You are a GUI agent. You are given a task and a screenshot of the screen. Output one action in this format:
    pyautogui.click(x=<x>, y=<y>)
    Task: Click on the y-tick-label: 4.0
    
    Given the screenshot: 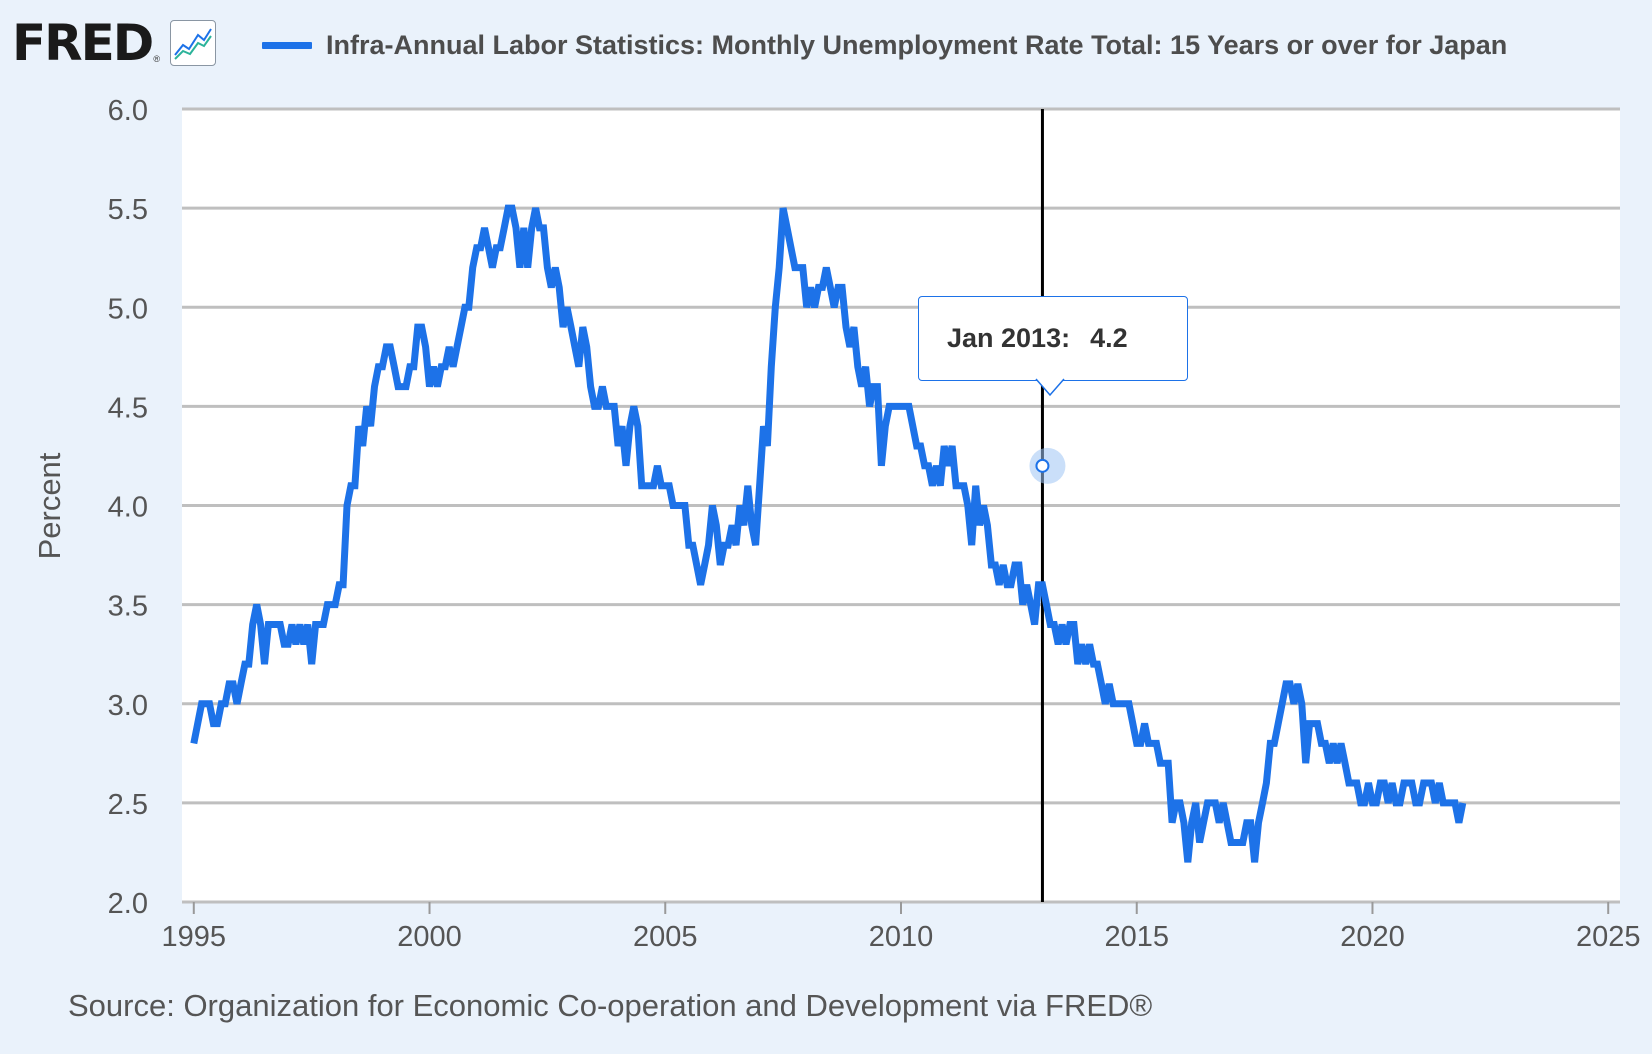 What is the action you would take?
    pyautogui.click(x=128, y=508)
    